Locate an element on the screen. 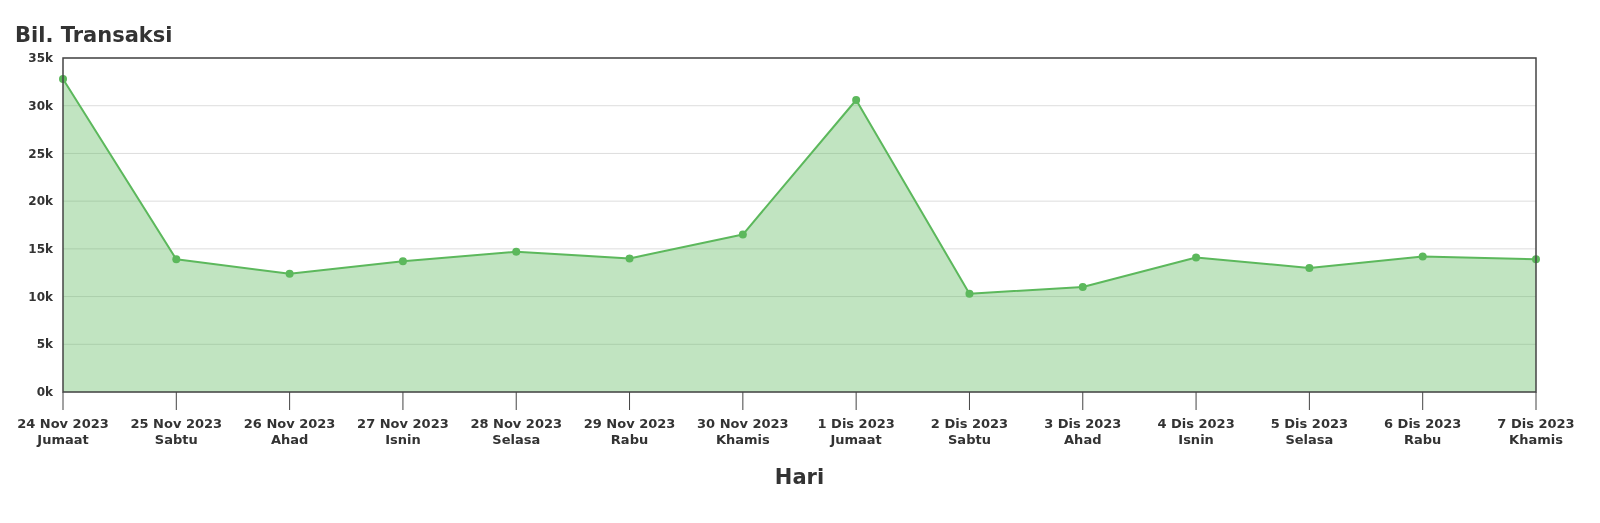 This screenshot has width=1600, height=523. x-axis-title: Hari is located at coordinates (799, 477).